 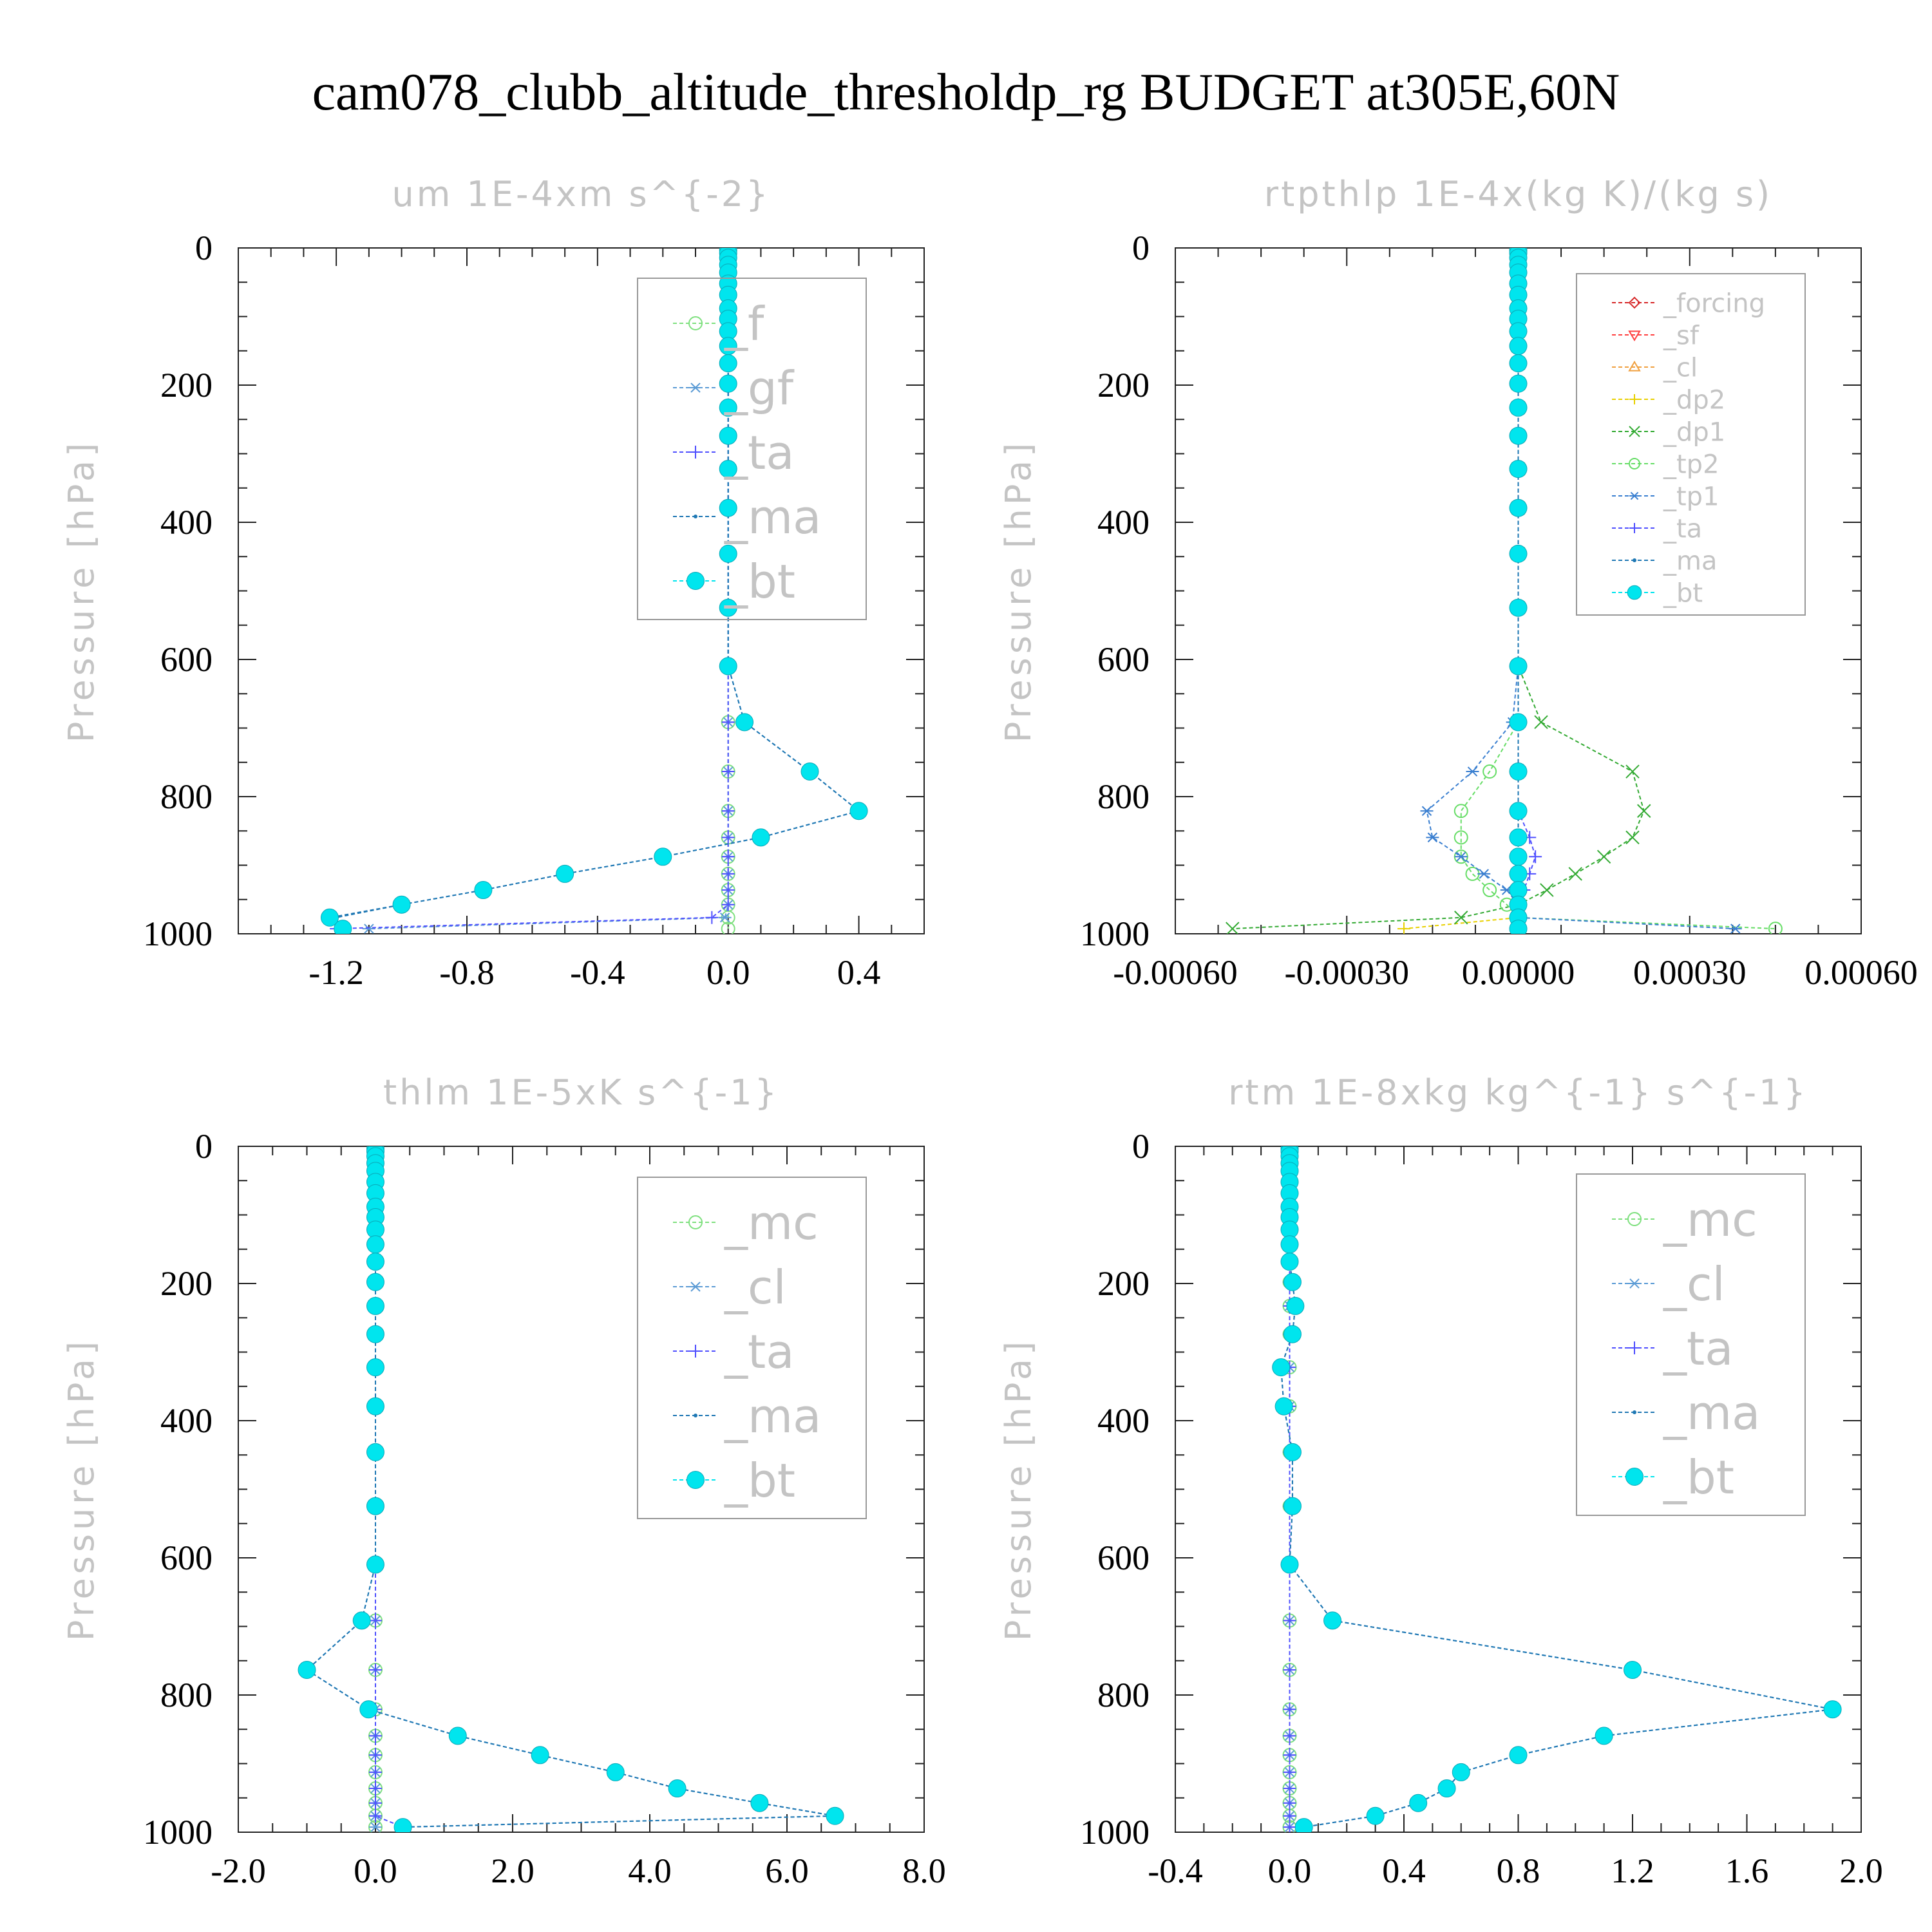 I want to click on plot-frame, so click(x=581, y=590).